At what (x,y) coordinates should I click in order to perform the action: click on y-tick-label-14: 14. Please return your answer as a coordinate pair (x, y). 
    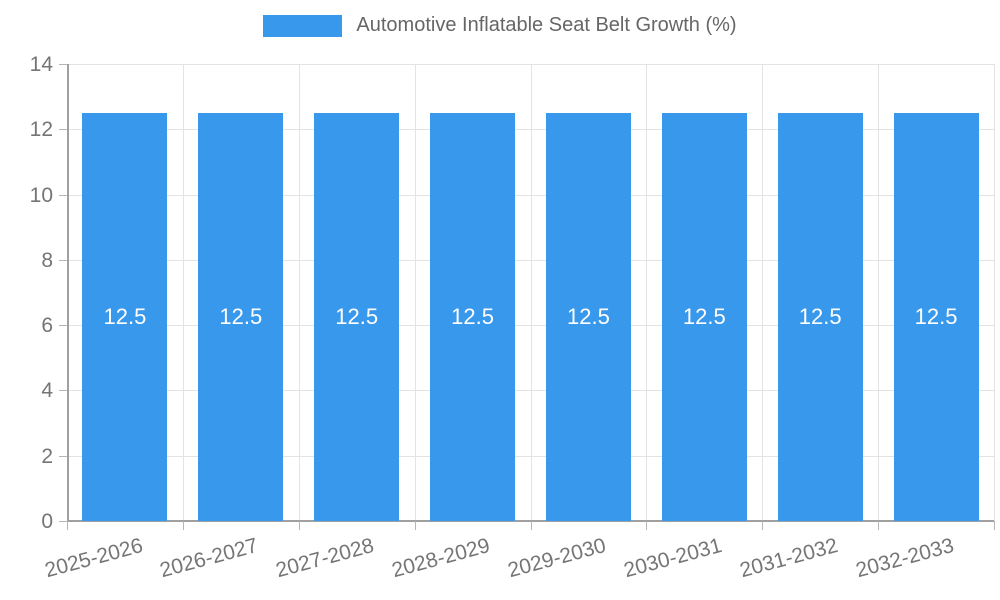
    Looking at the image, I should click on (41, 64).